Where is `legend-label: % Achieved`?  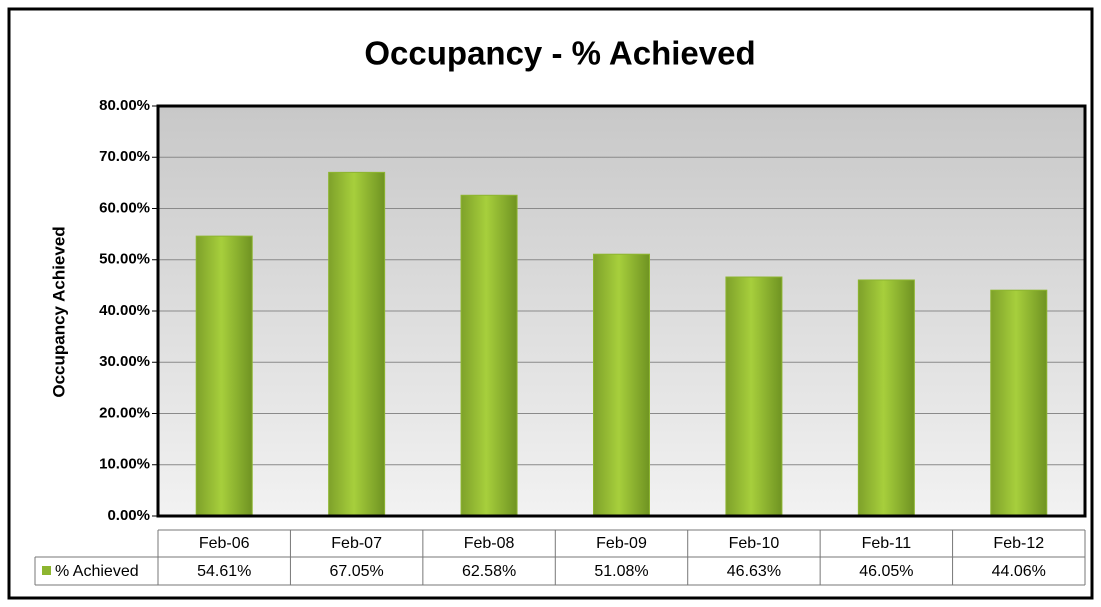 legend-label: % Achieved is located at coordinates (97, 571).